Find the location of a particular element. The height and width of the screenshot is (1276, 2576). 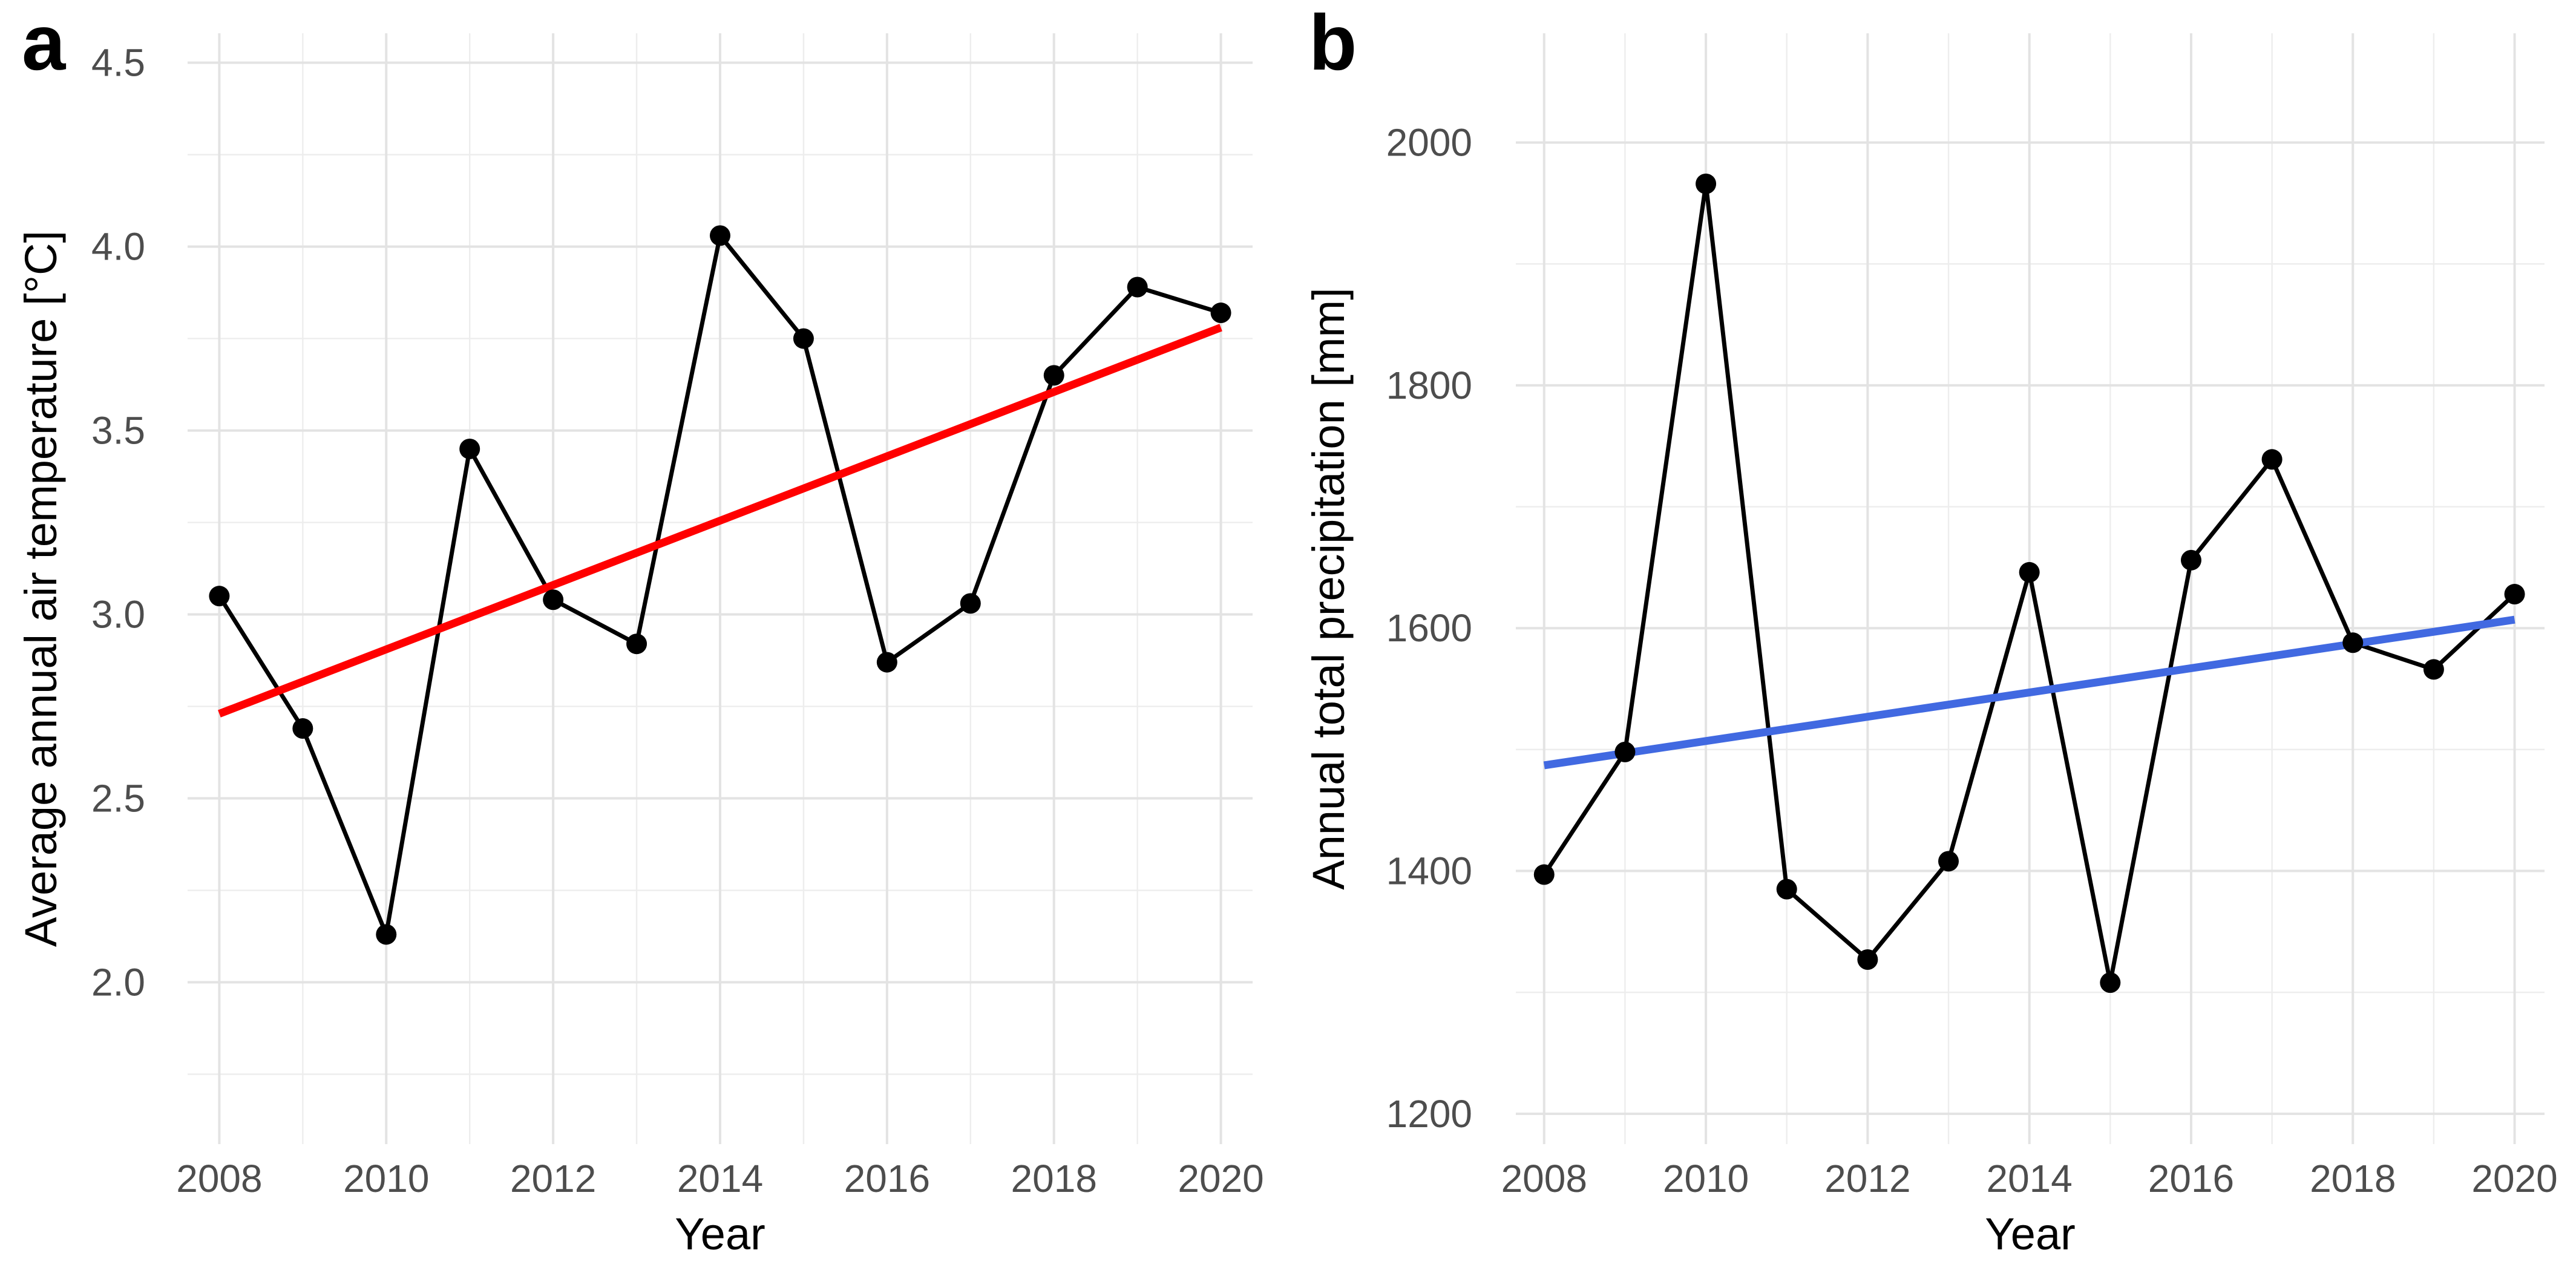

panel-a-tag: a is located at coordinates (44, 44).